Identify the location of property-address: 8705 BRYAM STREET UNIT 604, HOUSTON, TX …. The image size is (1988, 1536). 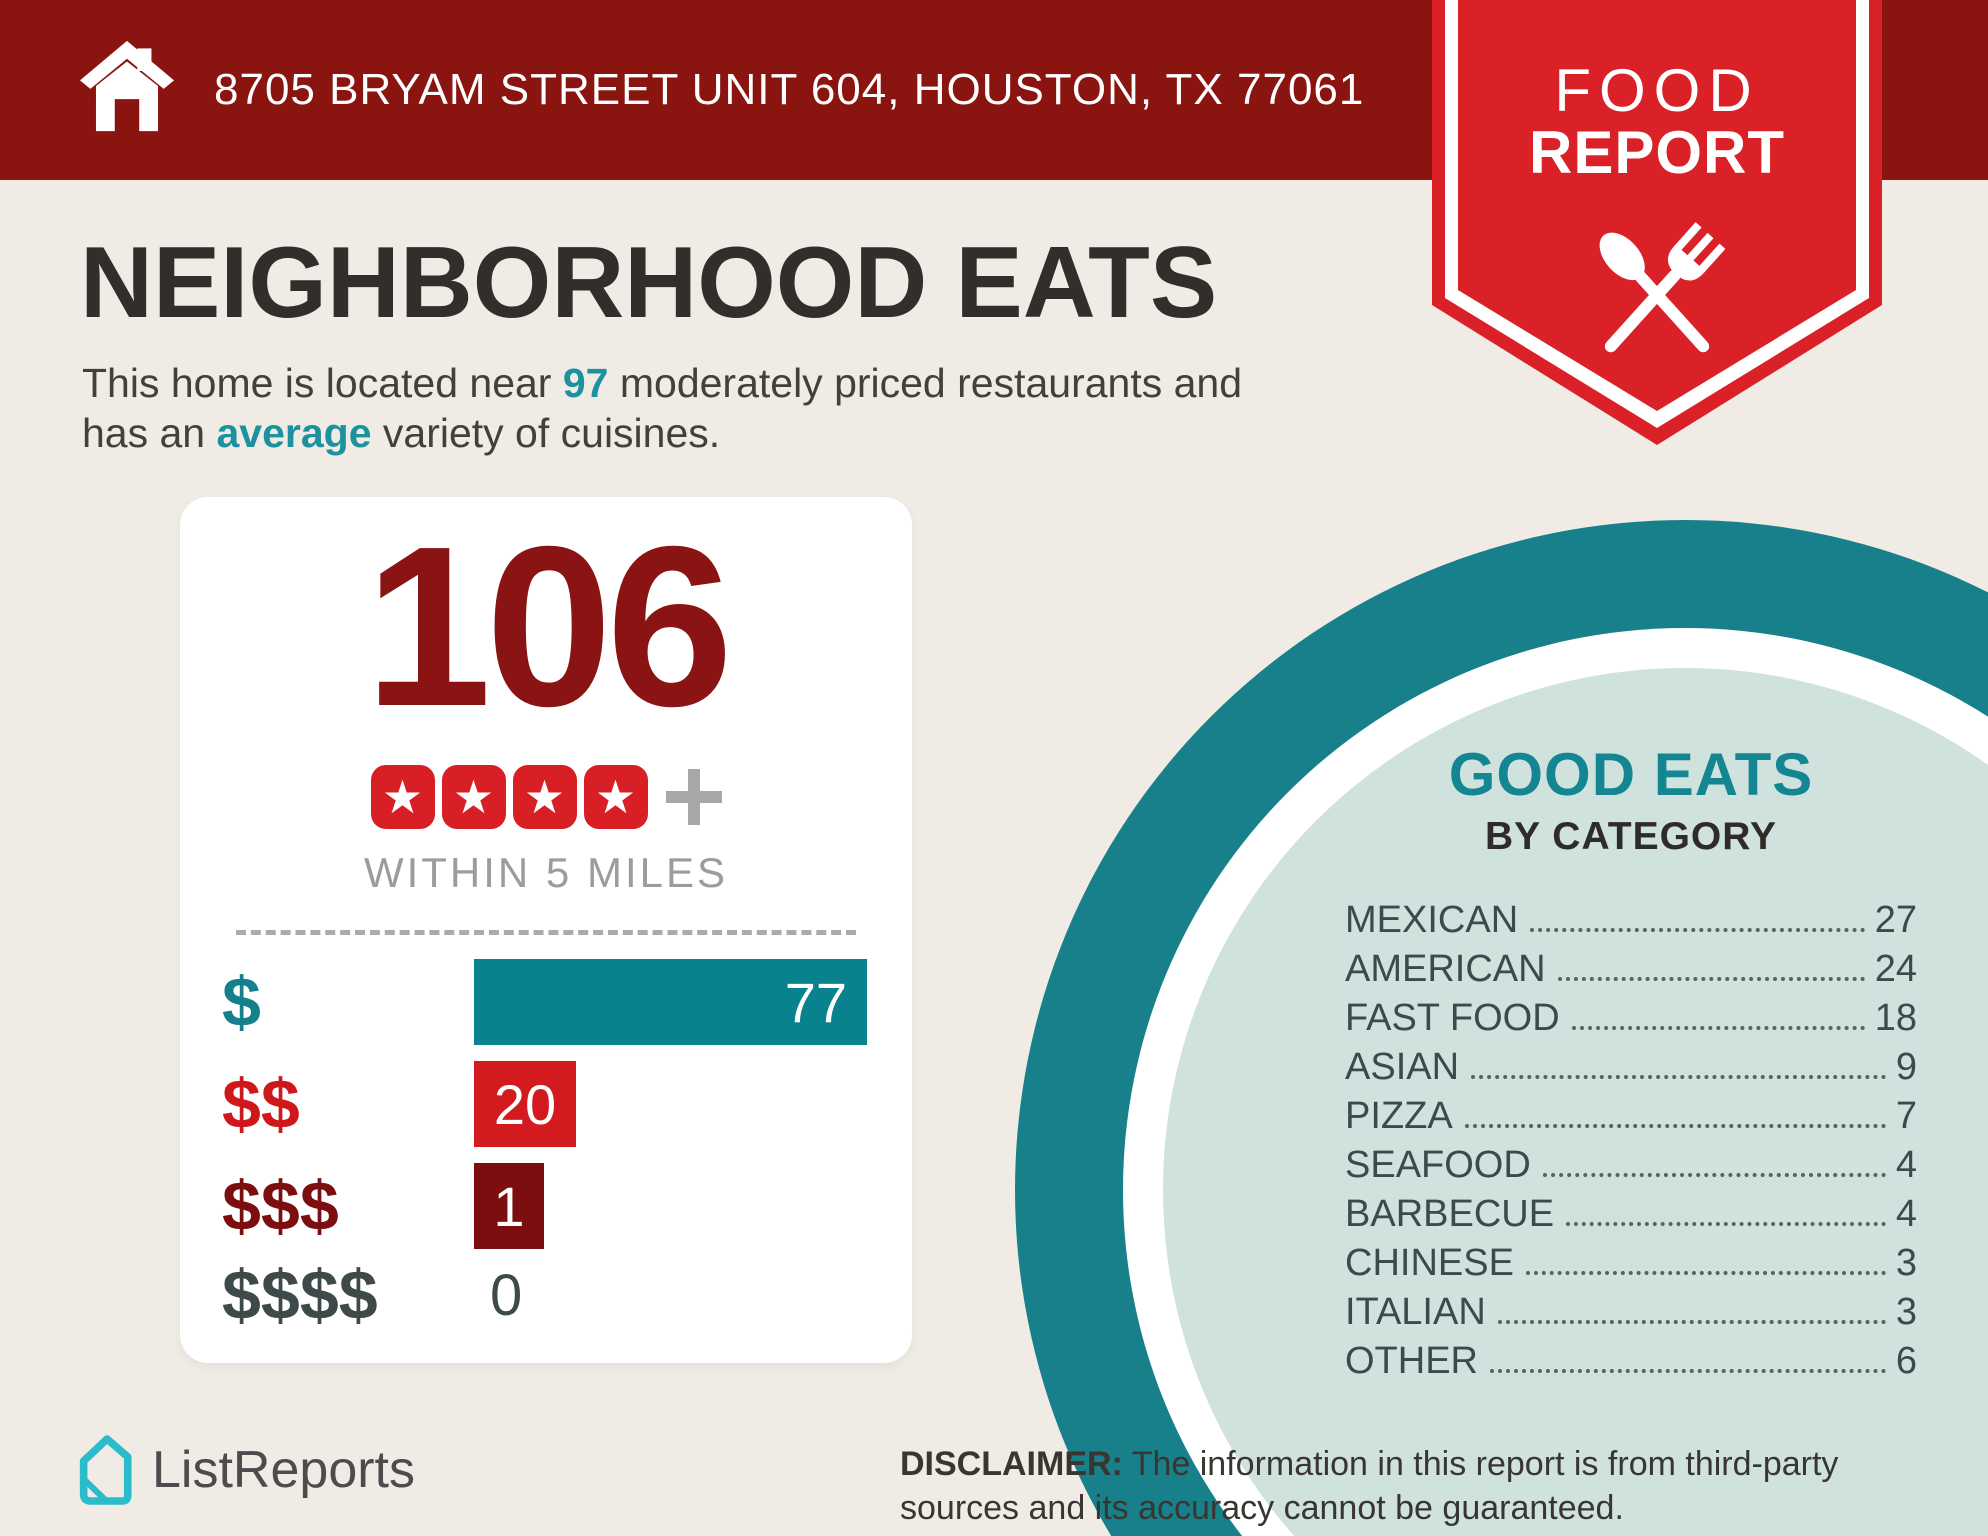
(789, 89).